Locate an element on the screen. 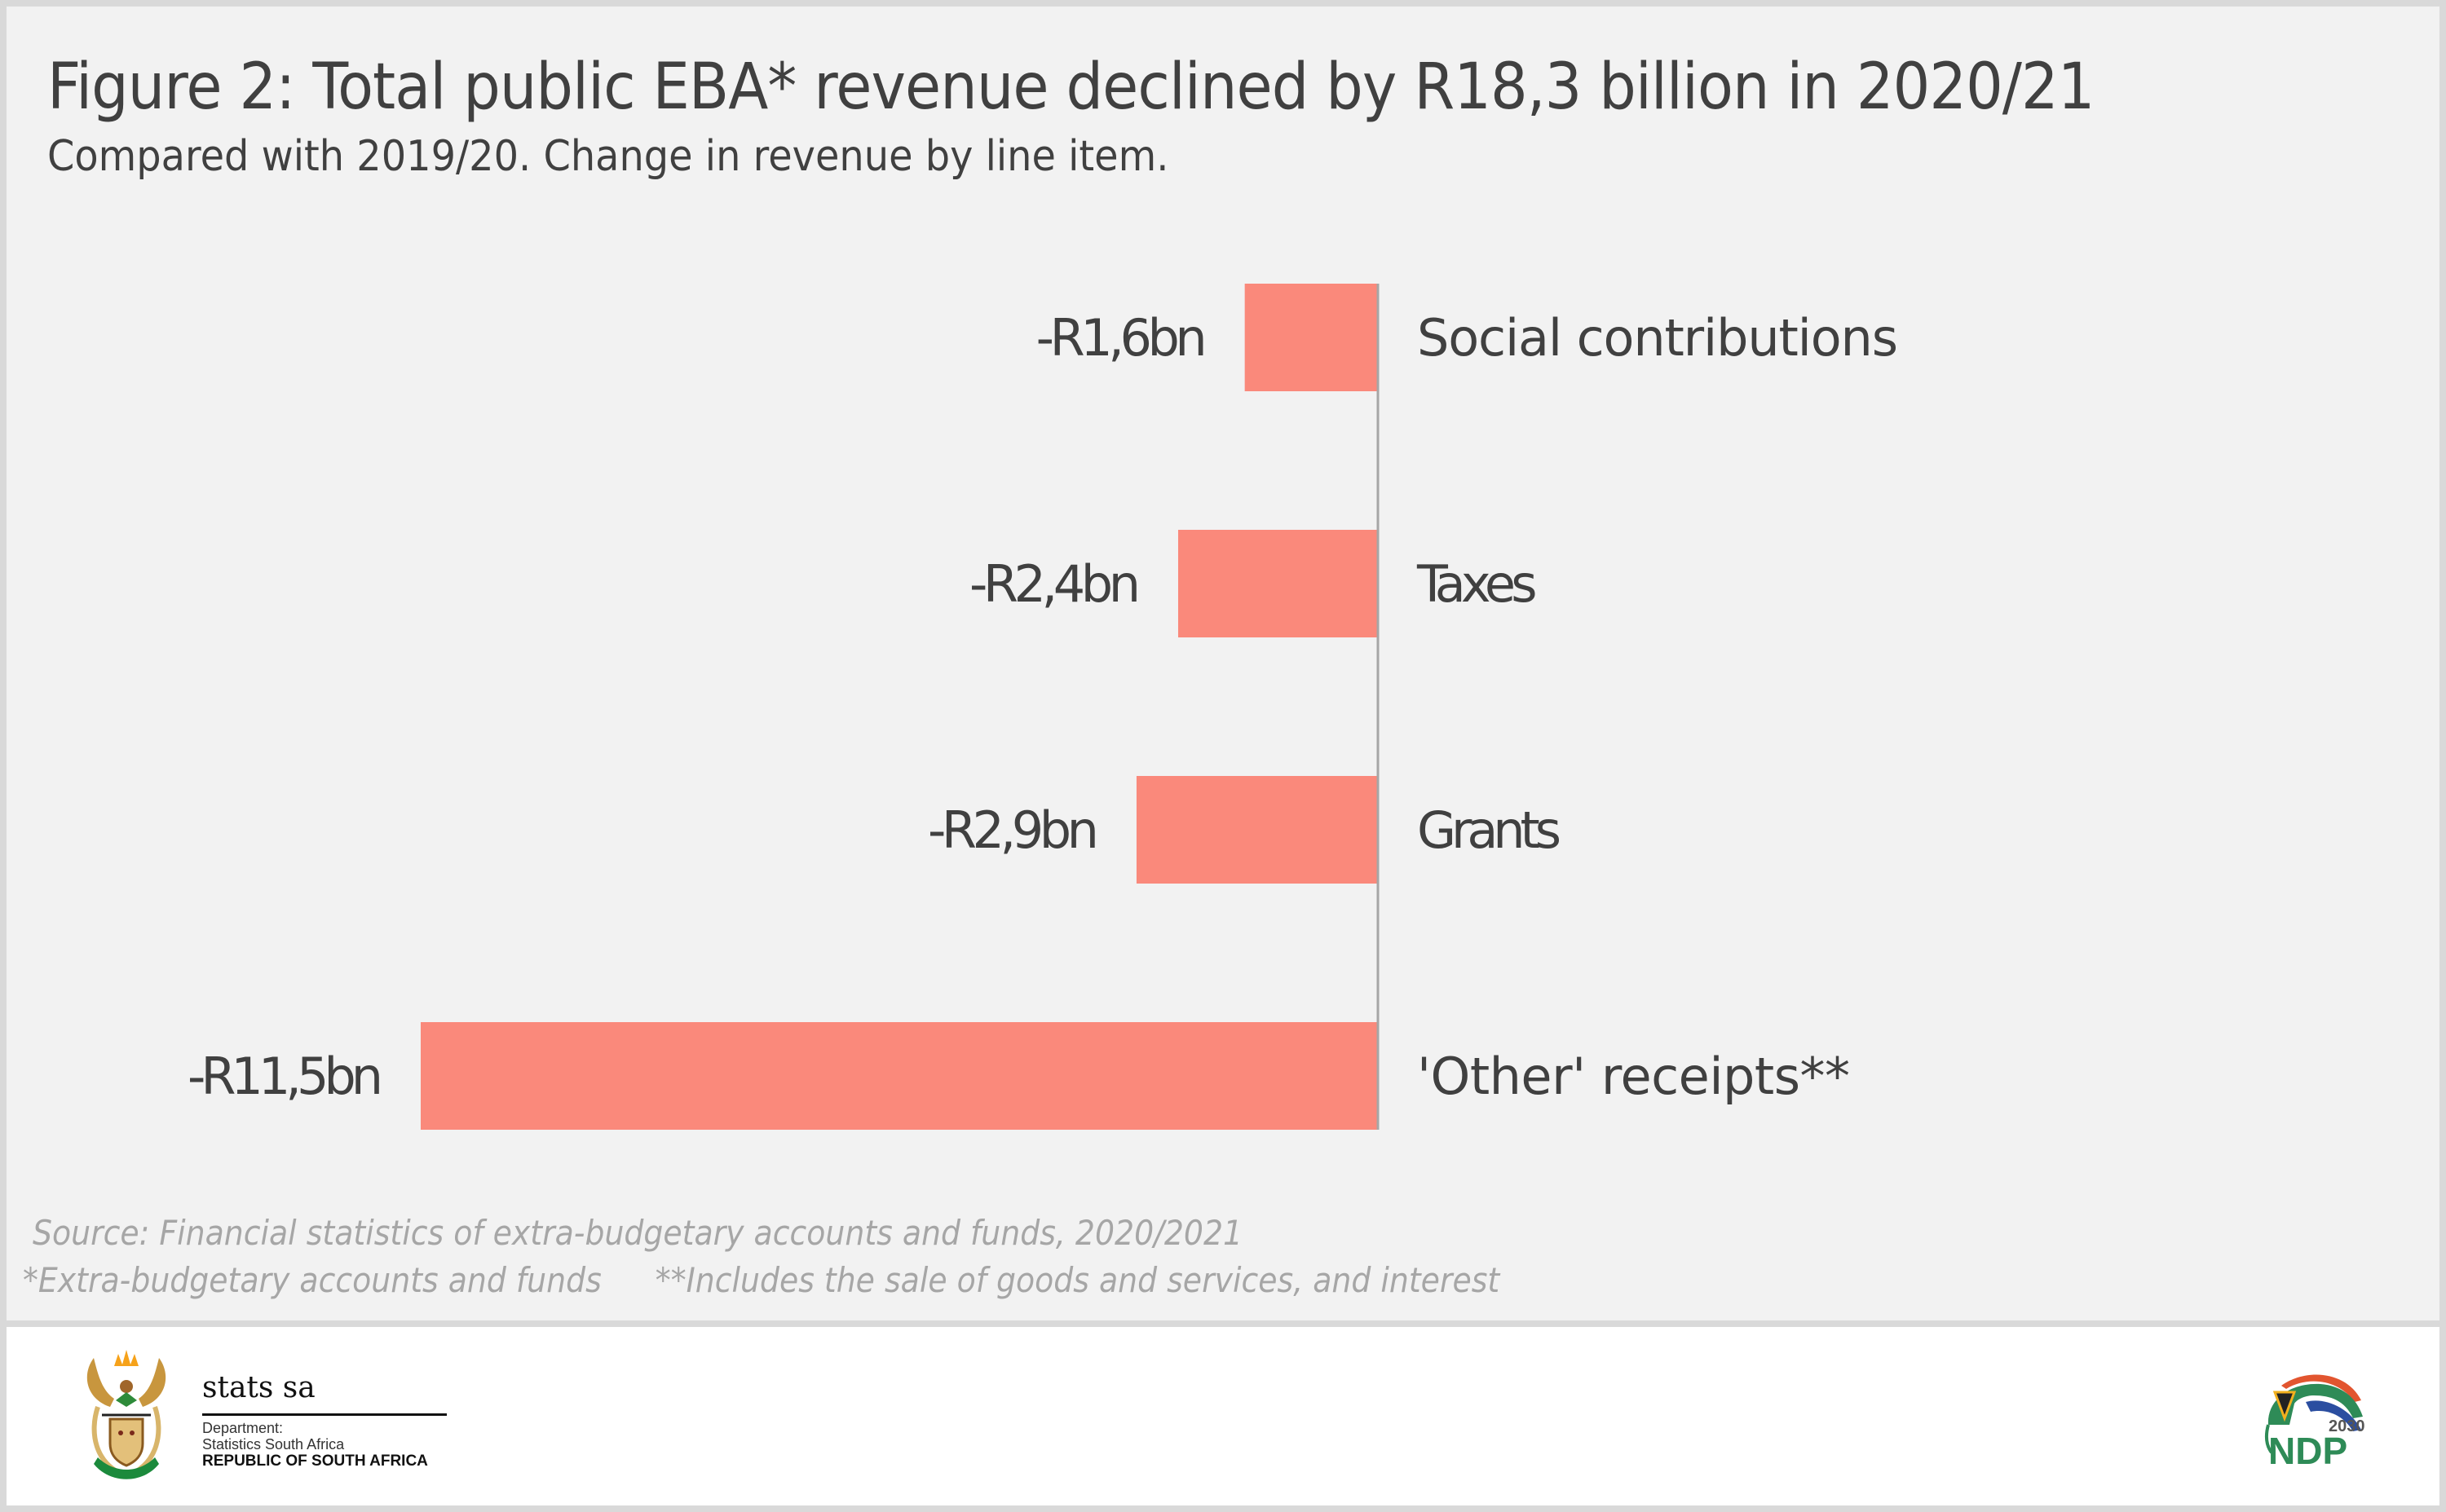 The height and width of the screenshot is (1512, 2446). ndp-logo-icon: 2030 NDP is located at coordinates (2314, 1423).